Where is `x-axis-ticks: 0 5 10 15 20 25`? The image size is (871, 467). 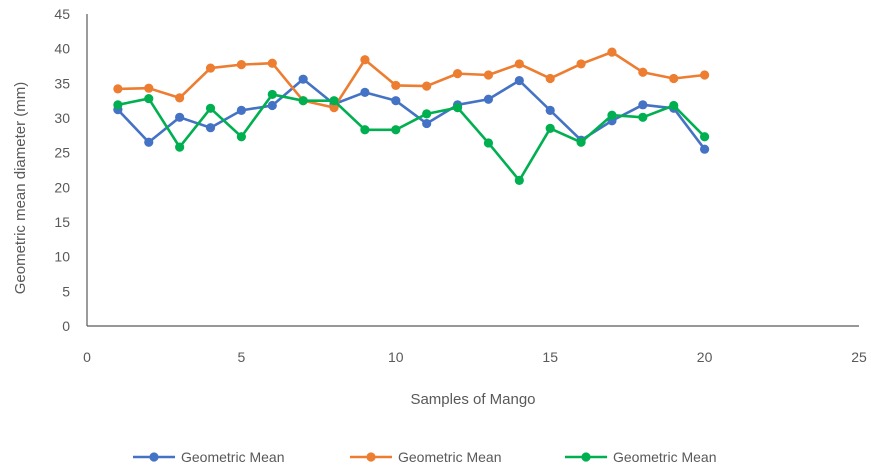 x-axis-ticks: 0 5 10 15 20 25 is located at coordinates (475, 357).